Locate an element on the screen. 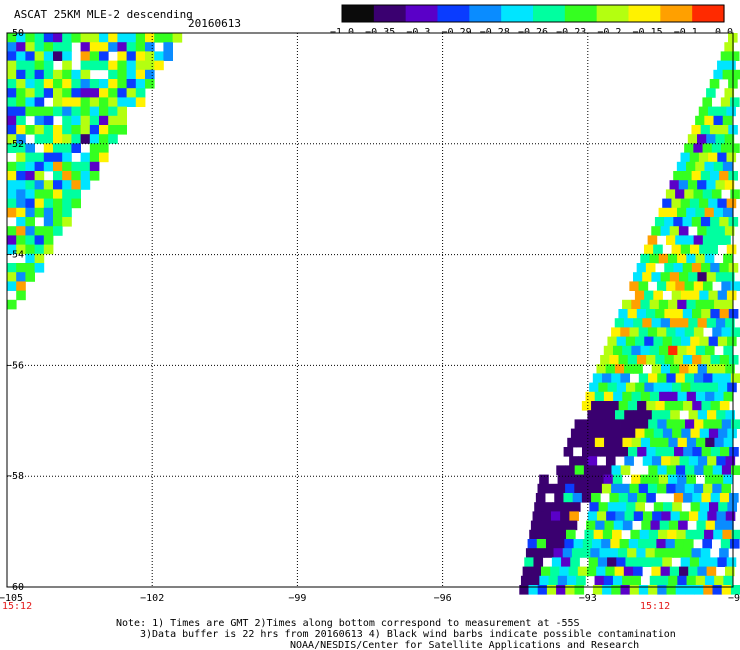 The image size is (740, 650). latitude-label: −58 is located at coordinates (15, 476).